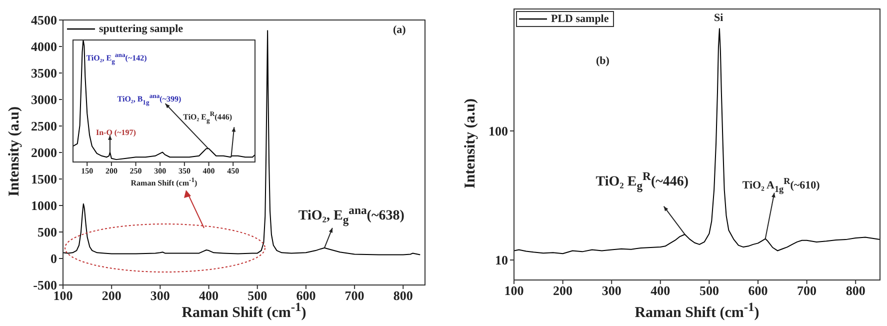 The width and height of the screenshot is (887, 326). Describe the element at coordinates (233, 171) in the screenshot. I see `x-tick-label: 450` at that location.